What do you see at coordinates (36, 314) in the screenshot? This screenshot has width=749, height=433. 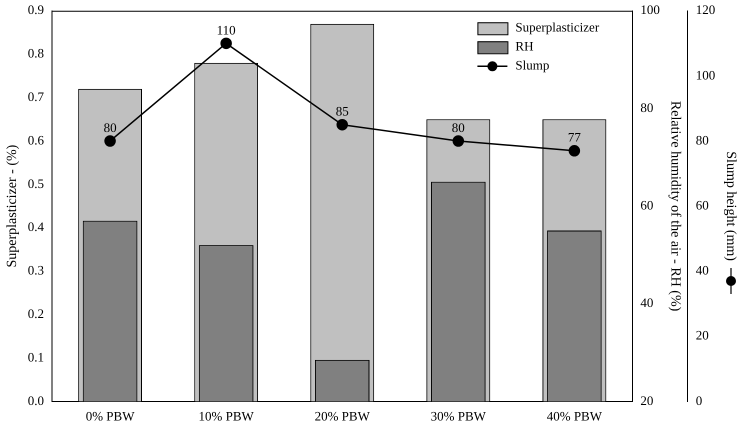 I see `y-tick-label: 0.2` at bounding box center [36, 314].